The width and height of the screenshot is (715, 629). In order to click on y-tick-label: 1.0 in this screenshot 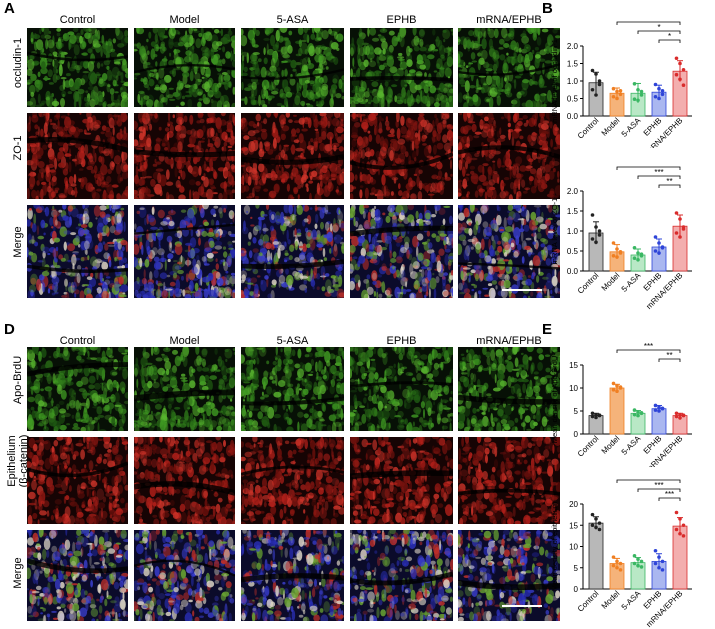, I will do `click(573, 231)`.